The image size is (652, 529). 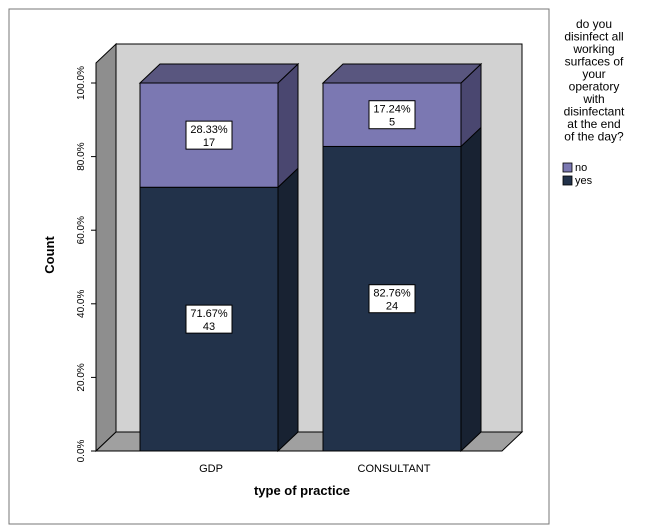 I want to click on data-label-percent: 28.33%, so click(x=209, y=130).